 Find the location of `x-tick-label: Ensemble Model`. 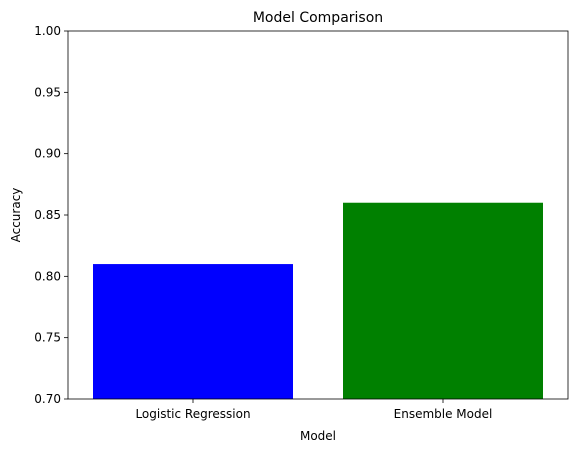

x-tick-label: Ensemble Model is located at coordinates (443, 414).